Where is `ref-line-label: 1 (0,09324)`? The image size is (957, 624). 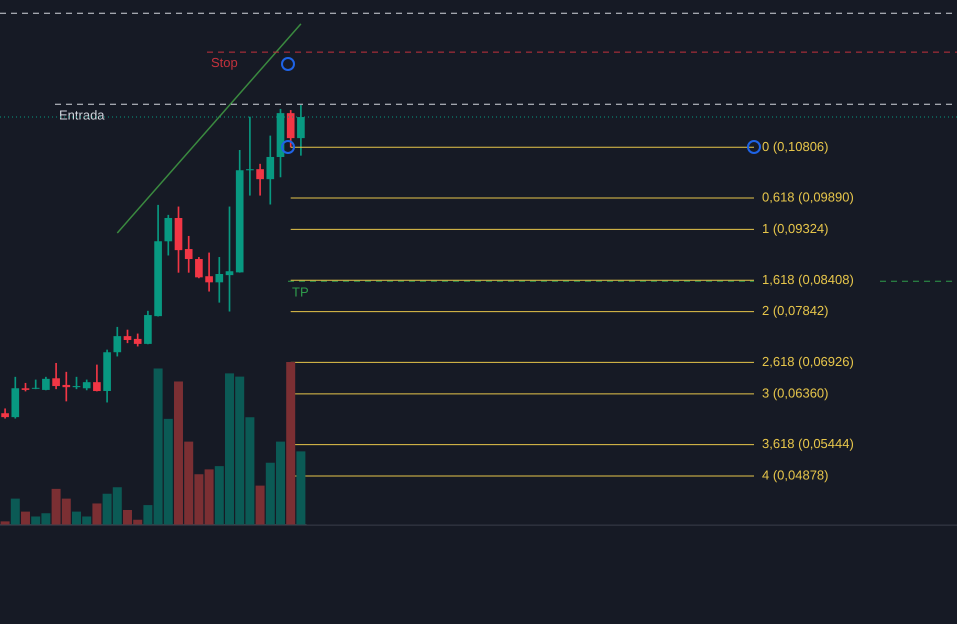 ref-line-label: 1 (0,09324) is located at coordinates (795, 228).